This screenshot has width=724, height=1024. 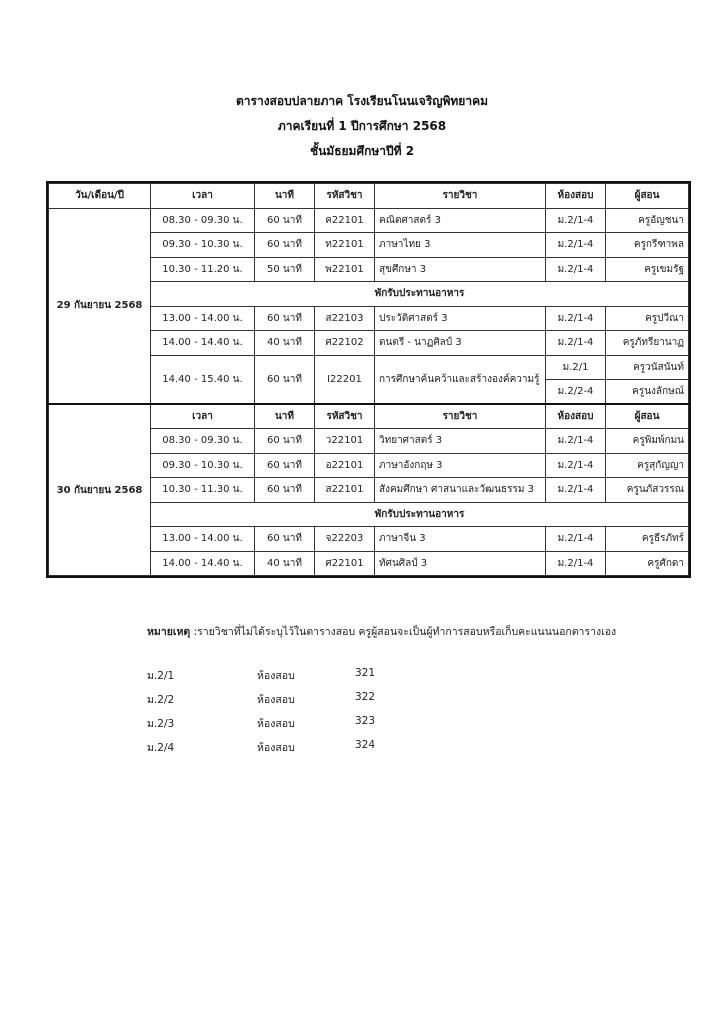 I want to click on subject-name: วิทยาศาสตร์ 3, so click(x=460, y=441).